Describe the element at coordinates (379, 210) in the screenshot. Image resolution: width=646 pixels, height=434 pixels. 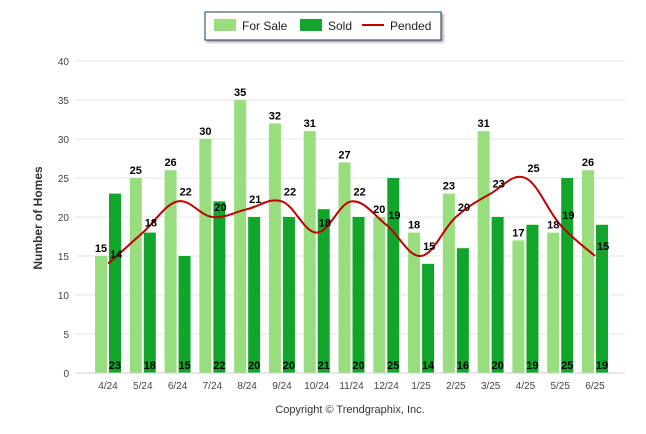
I see `data-label-for-sale: 20` at that location.